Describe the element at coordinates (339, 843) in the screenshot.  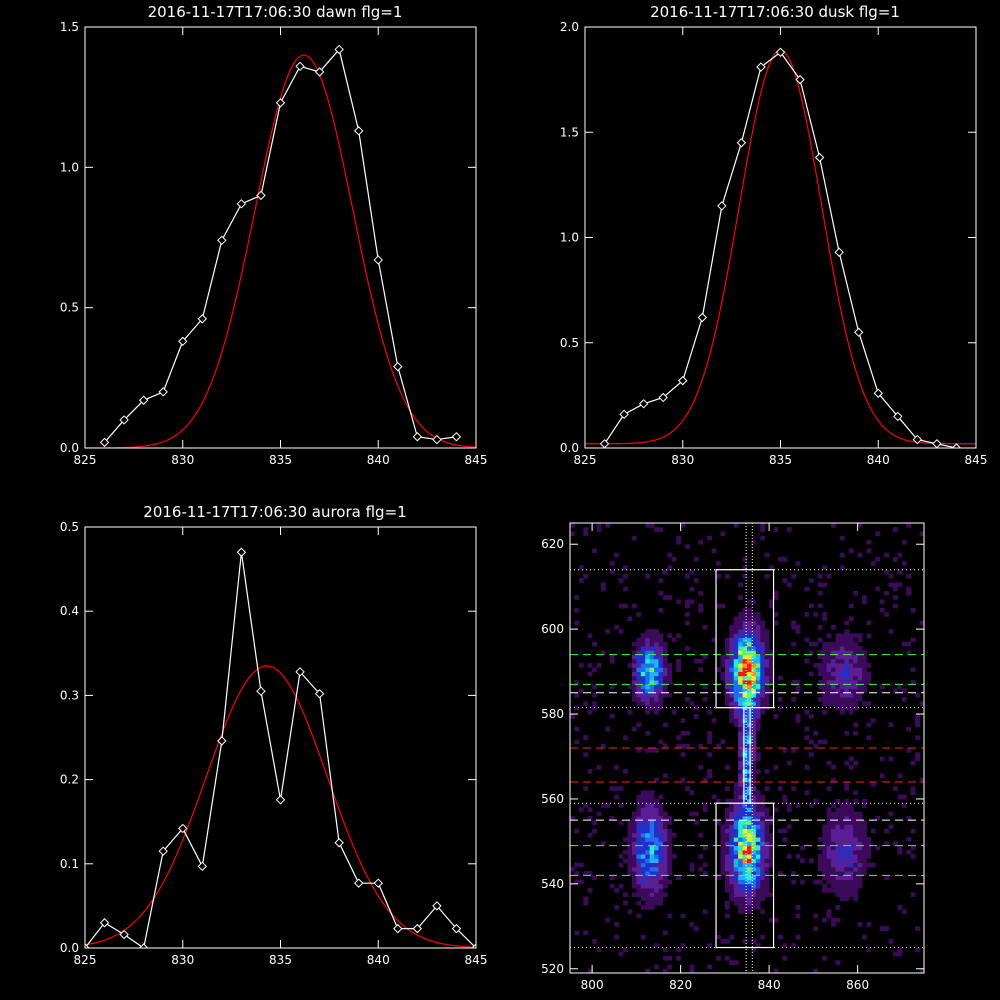
I see `aurora-data-point` at that location.